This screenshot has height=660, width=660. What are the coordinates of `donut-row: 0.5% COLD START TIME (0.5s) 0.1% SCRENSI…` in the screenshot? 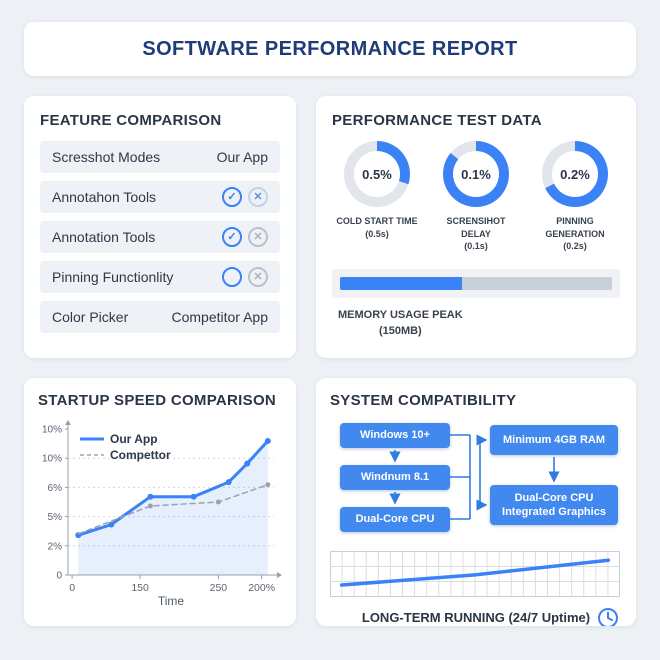 It's located at (476, 197).